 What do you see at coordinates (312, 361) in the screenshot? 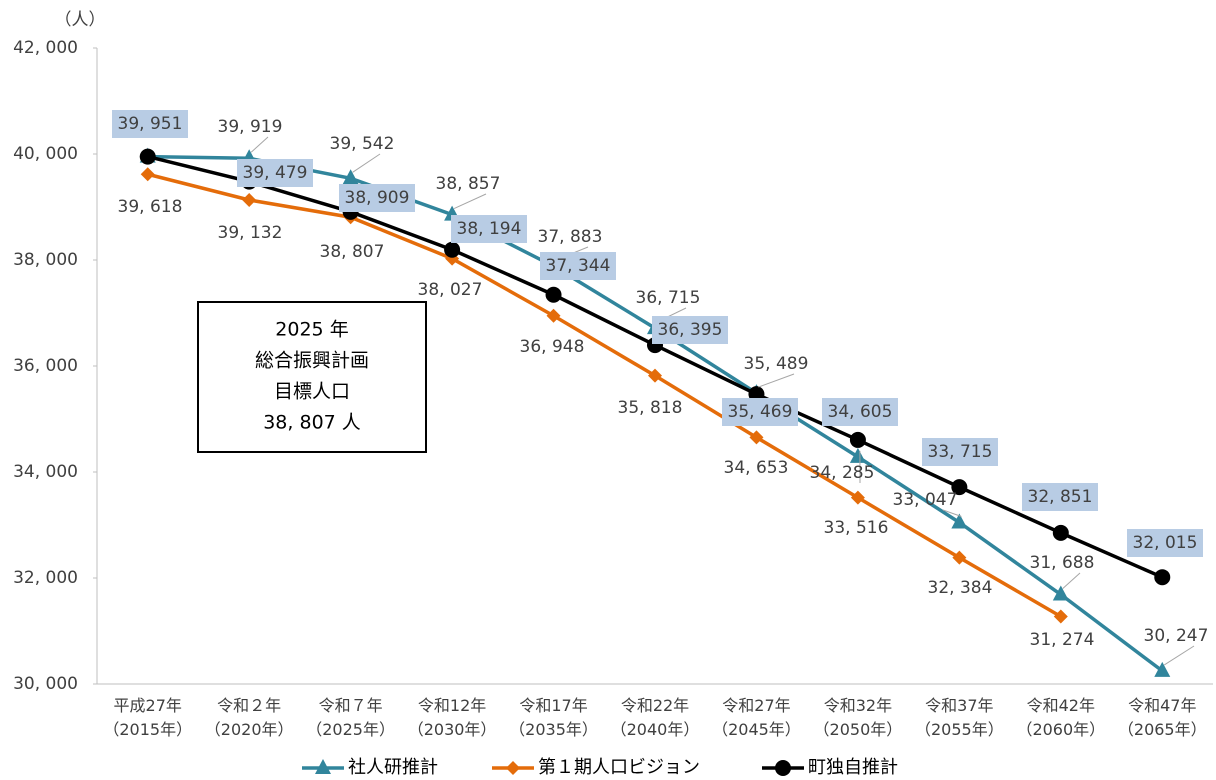
I see `annotation-text: 総合振興計画` at bounding box center [312, 361].